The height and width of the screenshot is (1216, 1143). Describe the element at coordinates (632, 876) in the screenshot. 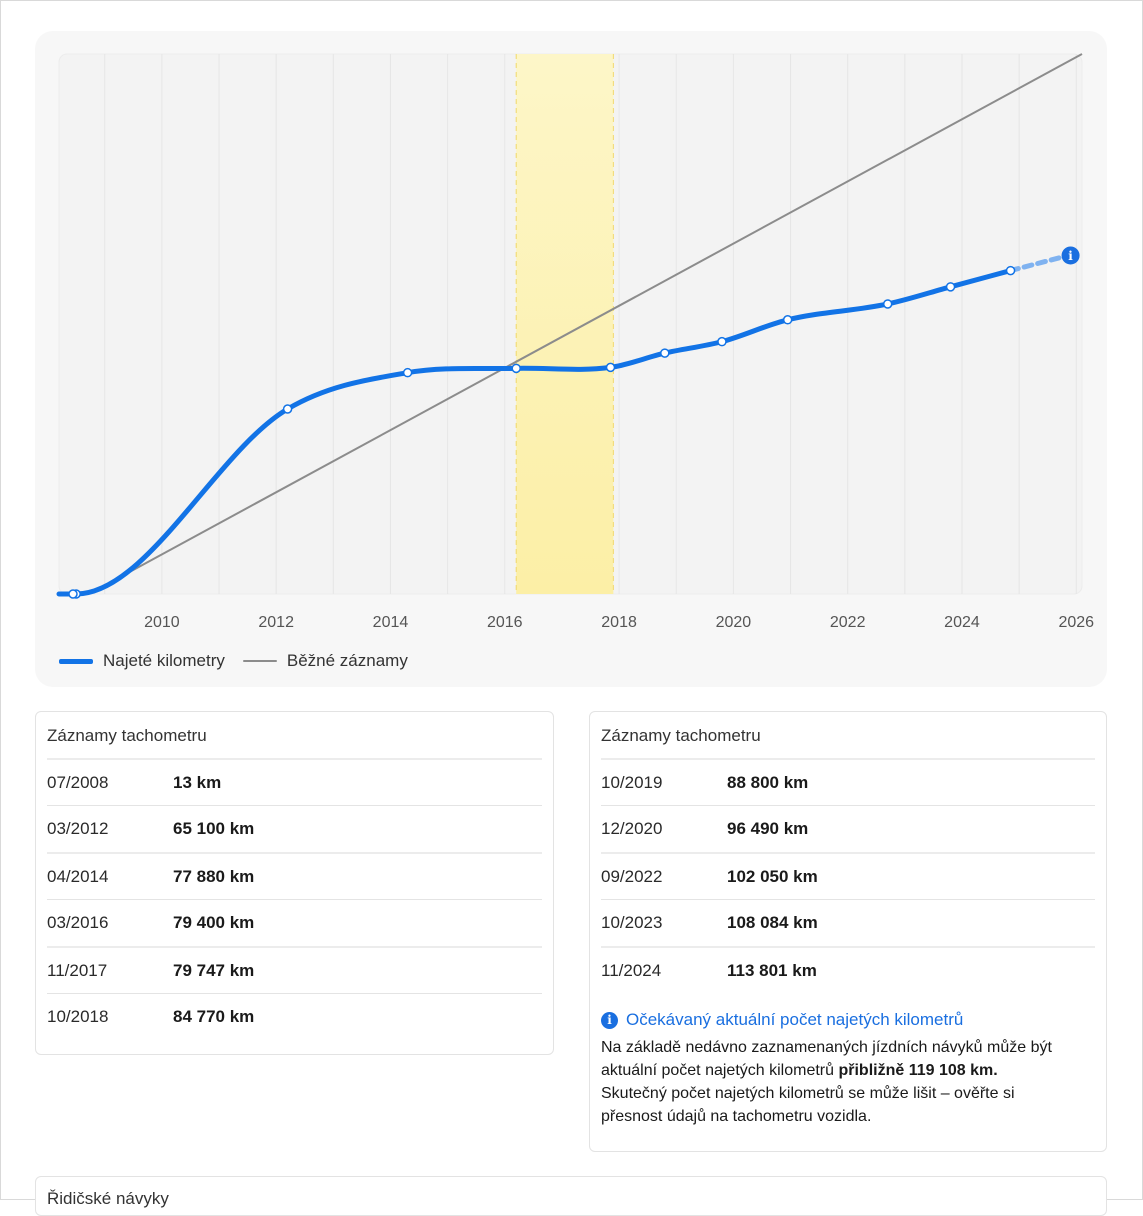

I see `record-date: 09/2022` at that location.